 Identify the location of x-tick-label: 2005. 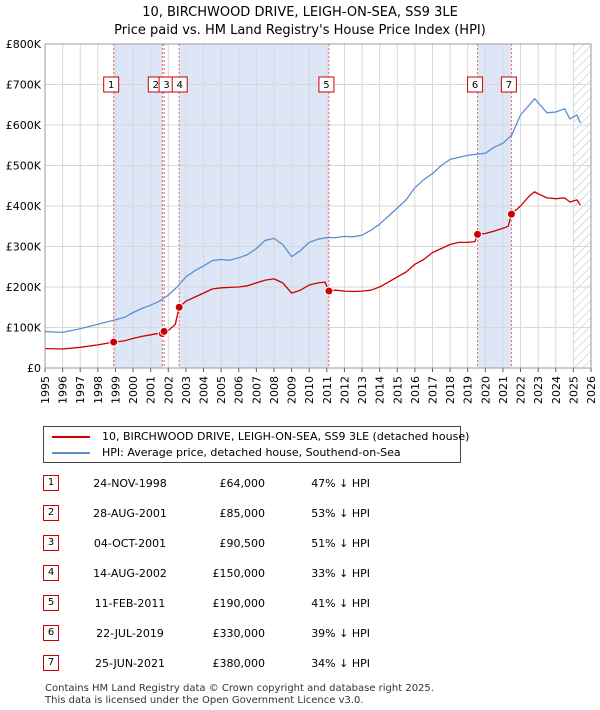
(221, 390).